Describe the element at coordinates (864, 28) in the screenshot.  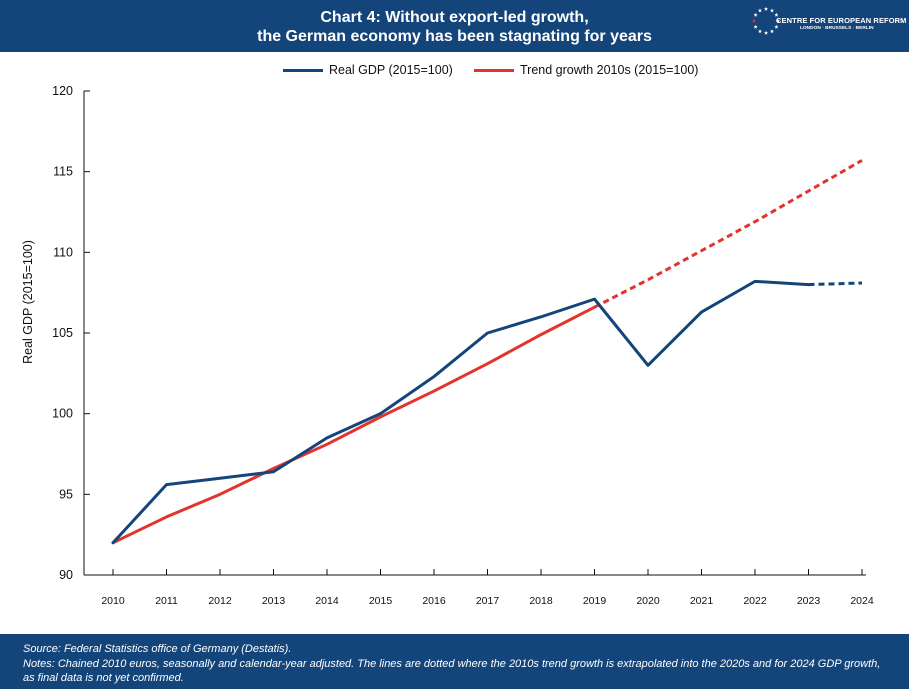
I see `logo-city-berlin: BERLIN` at that location.